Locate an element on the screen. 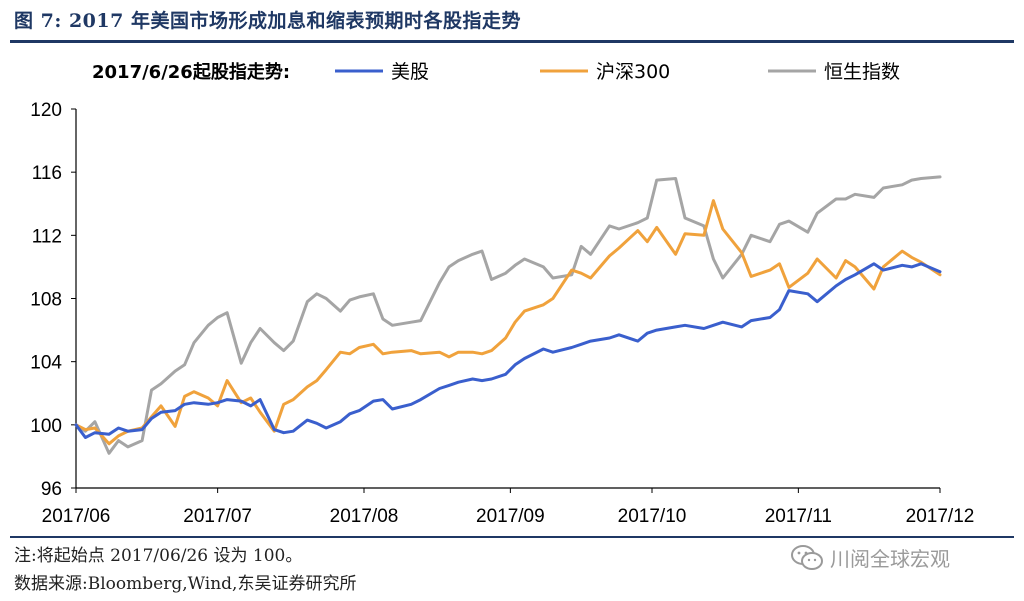 This screenshot has height=601, width=1024. watermark-text: 川阅全球宏观 is located at coordinates (890, 559).